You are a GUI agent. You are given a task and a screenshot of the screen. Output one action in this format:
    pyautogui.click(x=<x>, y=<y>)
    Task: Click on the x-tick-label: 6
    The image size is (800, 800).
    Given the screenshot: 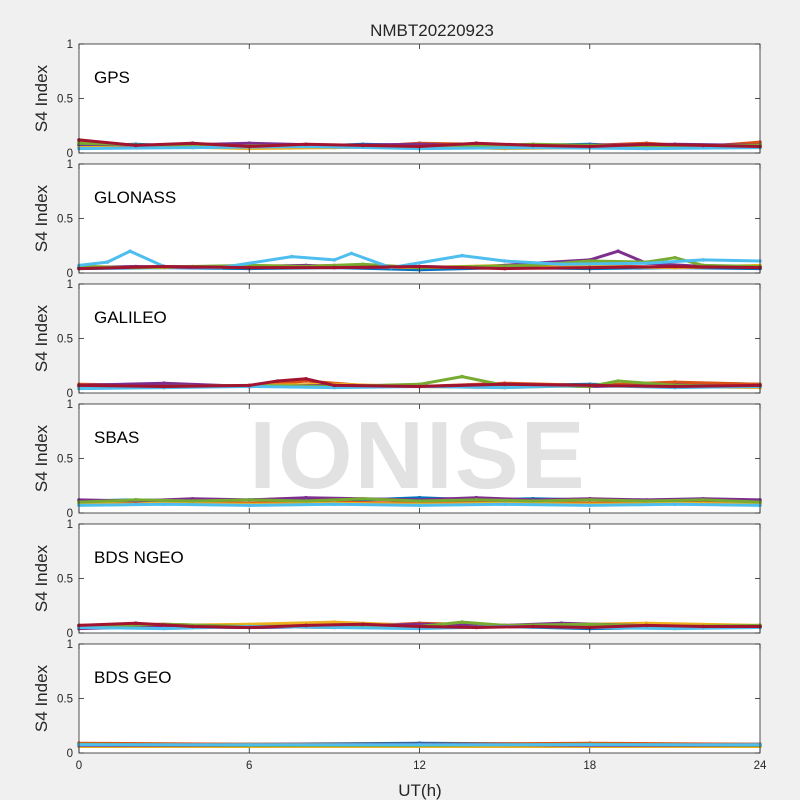 What is the action you would take?
    pyautogui.click(x=249, y=766)
    